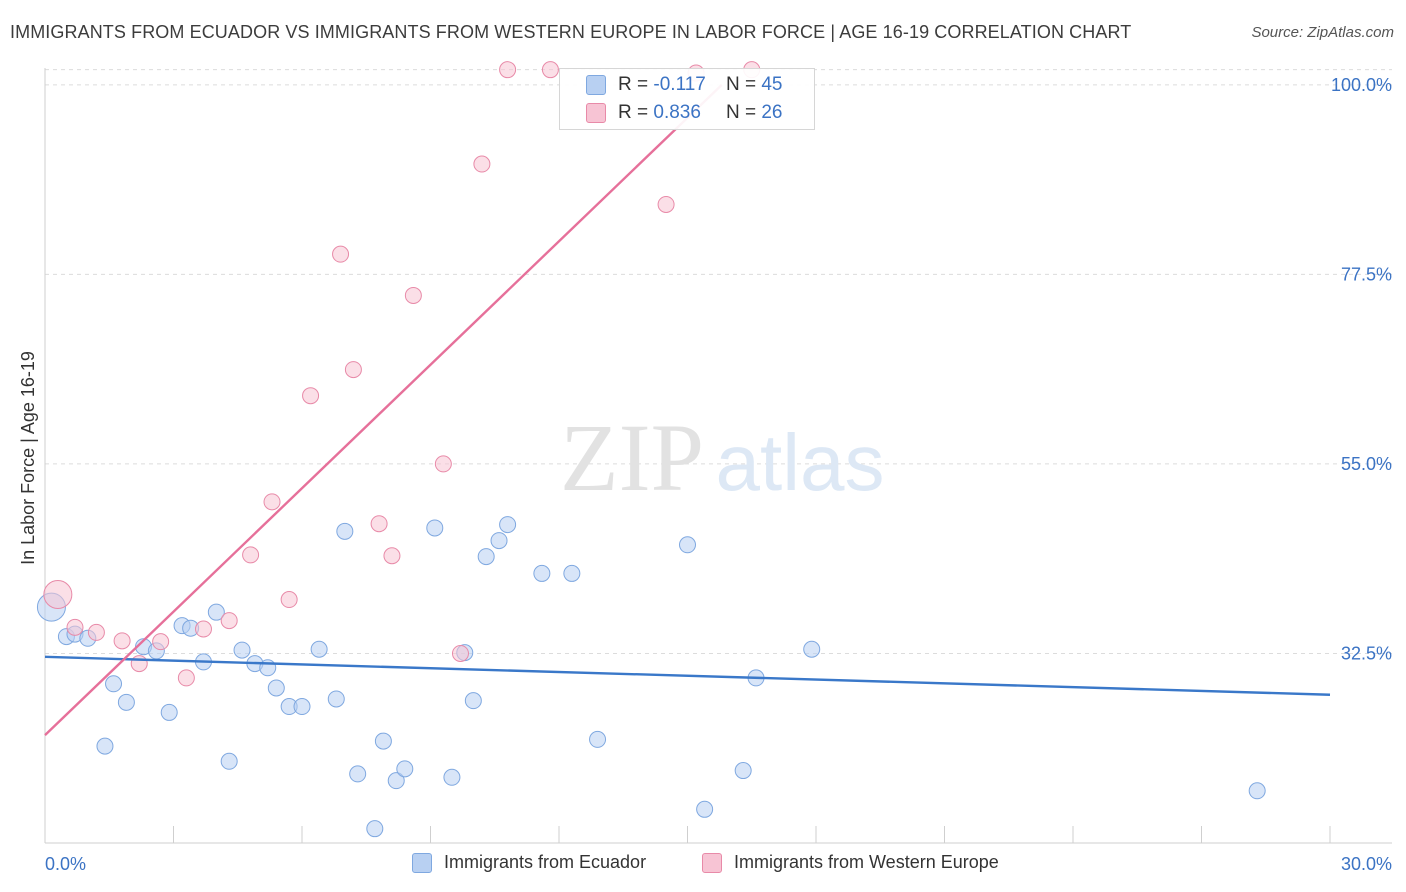 The image size is (1406, 892). What do you see at coordinates (1361, 85) in the screenshot?
I see `y-tick-label: 100.0%` at bounding box center [1361, 85].